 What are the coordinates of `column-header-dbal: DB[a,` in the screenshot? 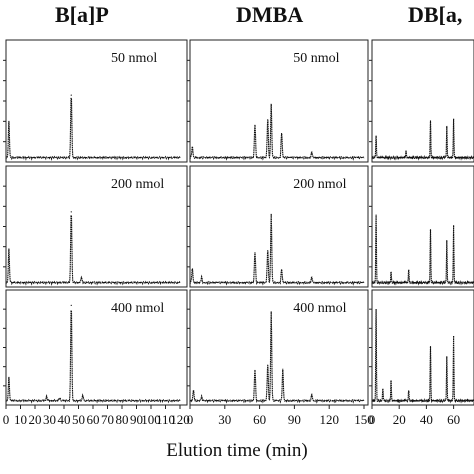 It's located at (435, 14).